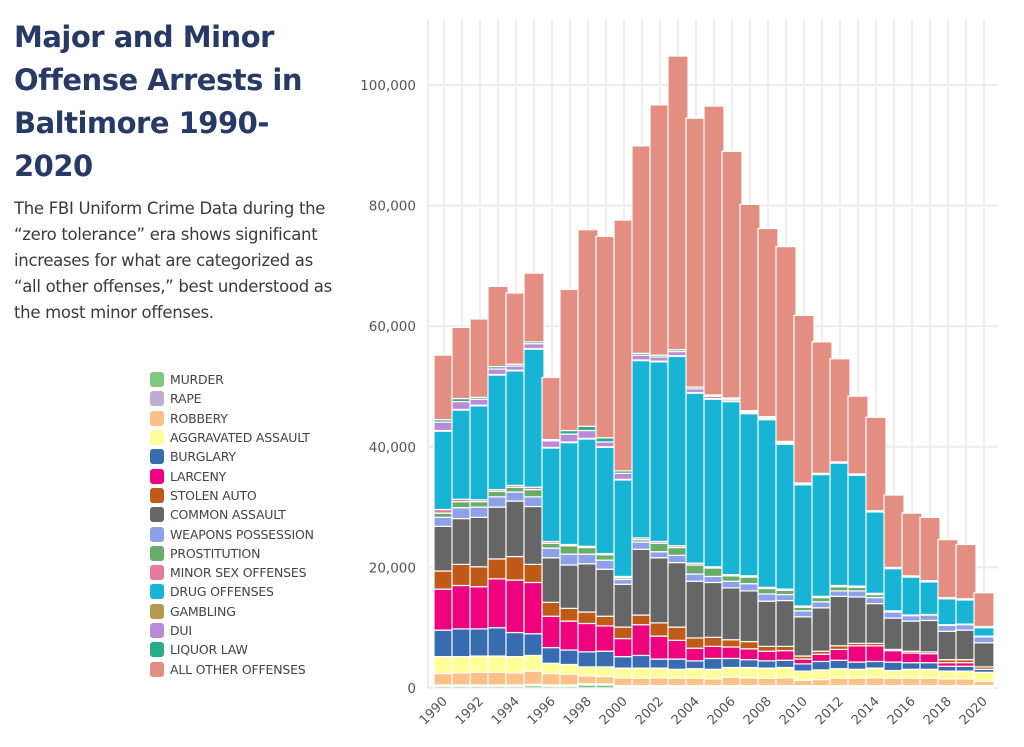 The height and width of the screenshot is (747, 1024). Describe the element at coordinates (215, 553) in the screenshot. I see `legend-label: PROSTITUTION` at that location.